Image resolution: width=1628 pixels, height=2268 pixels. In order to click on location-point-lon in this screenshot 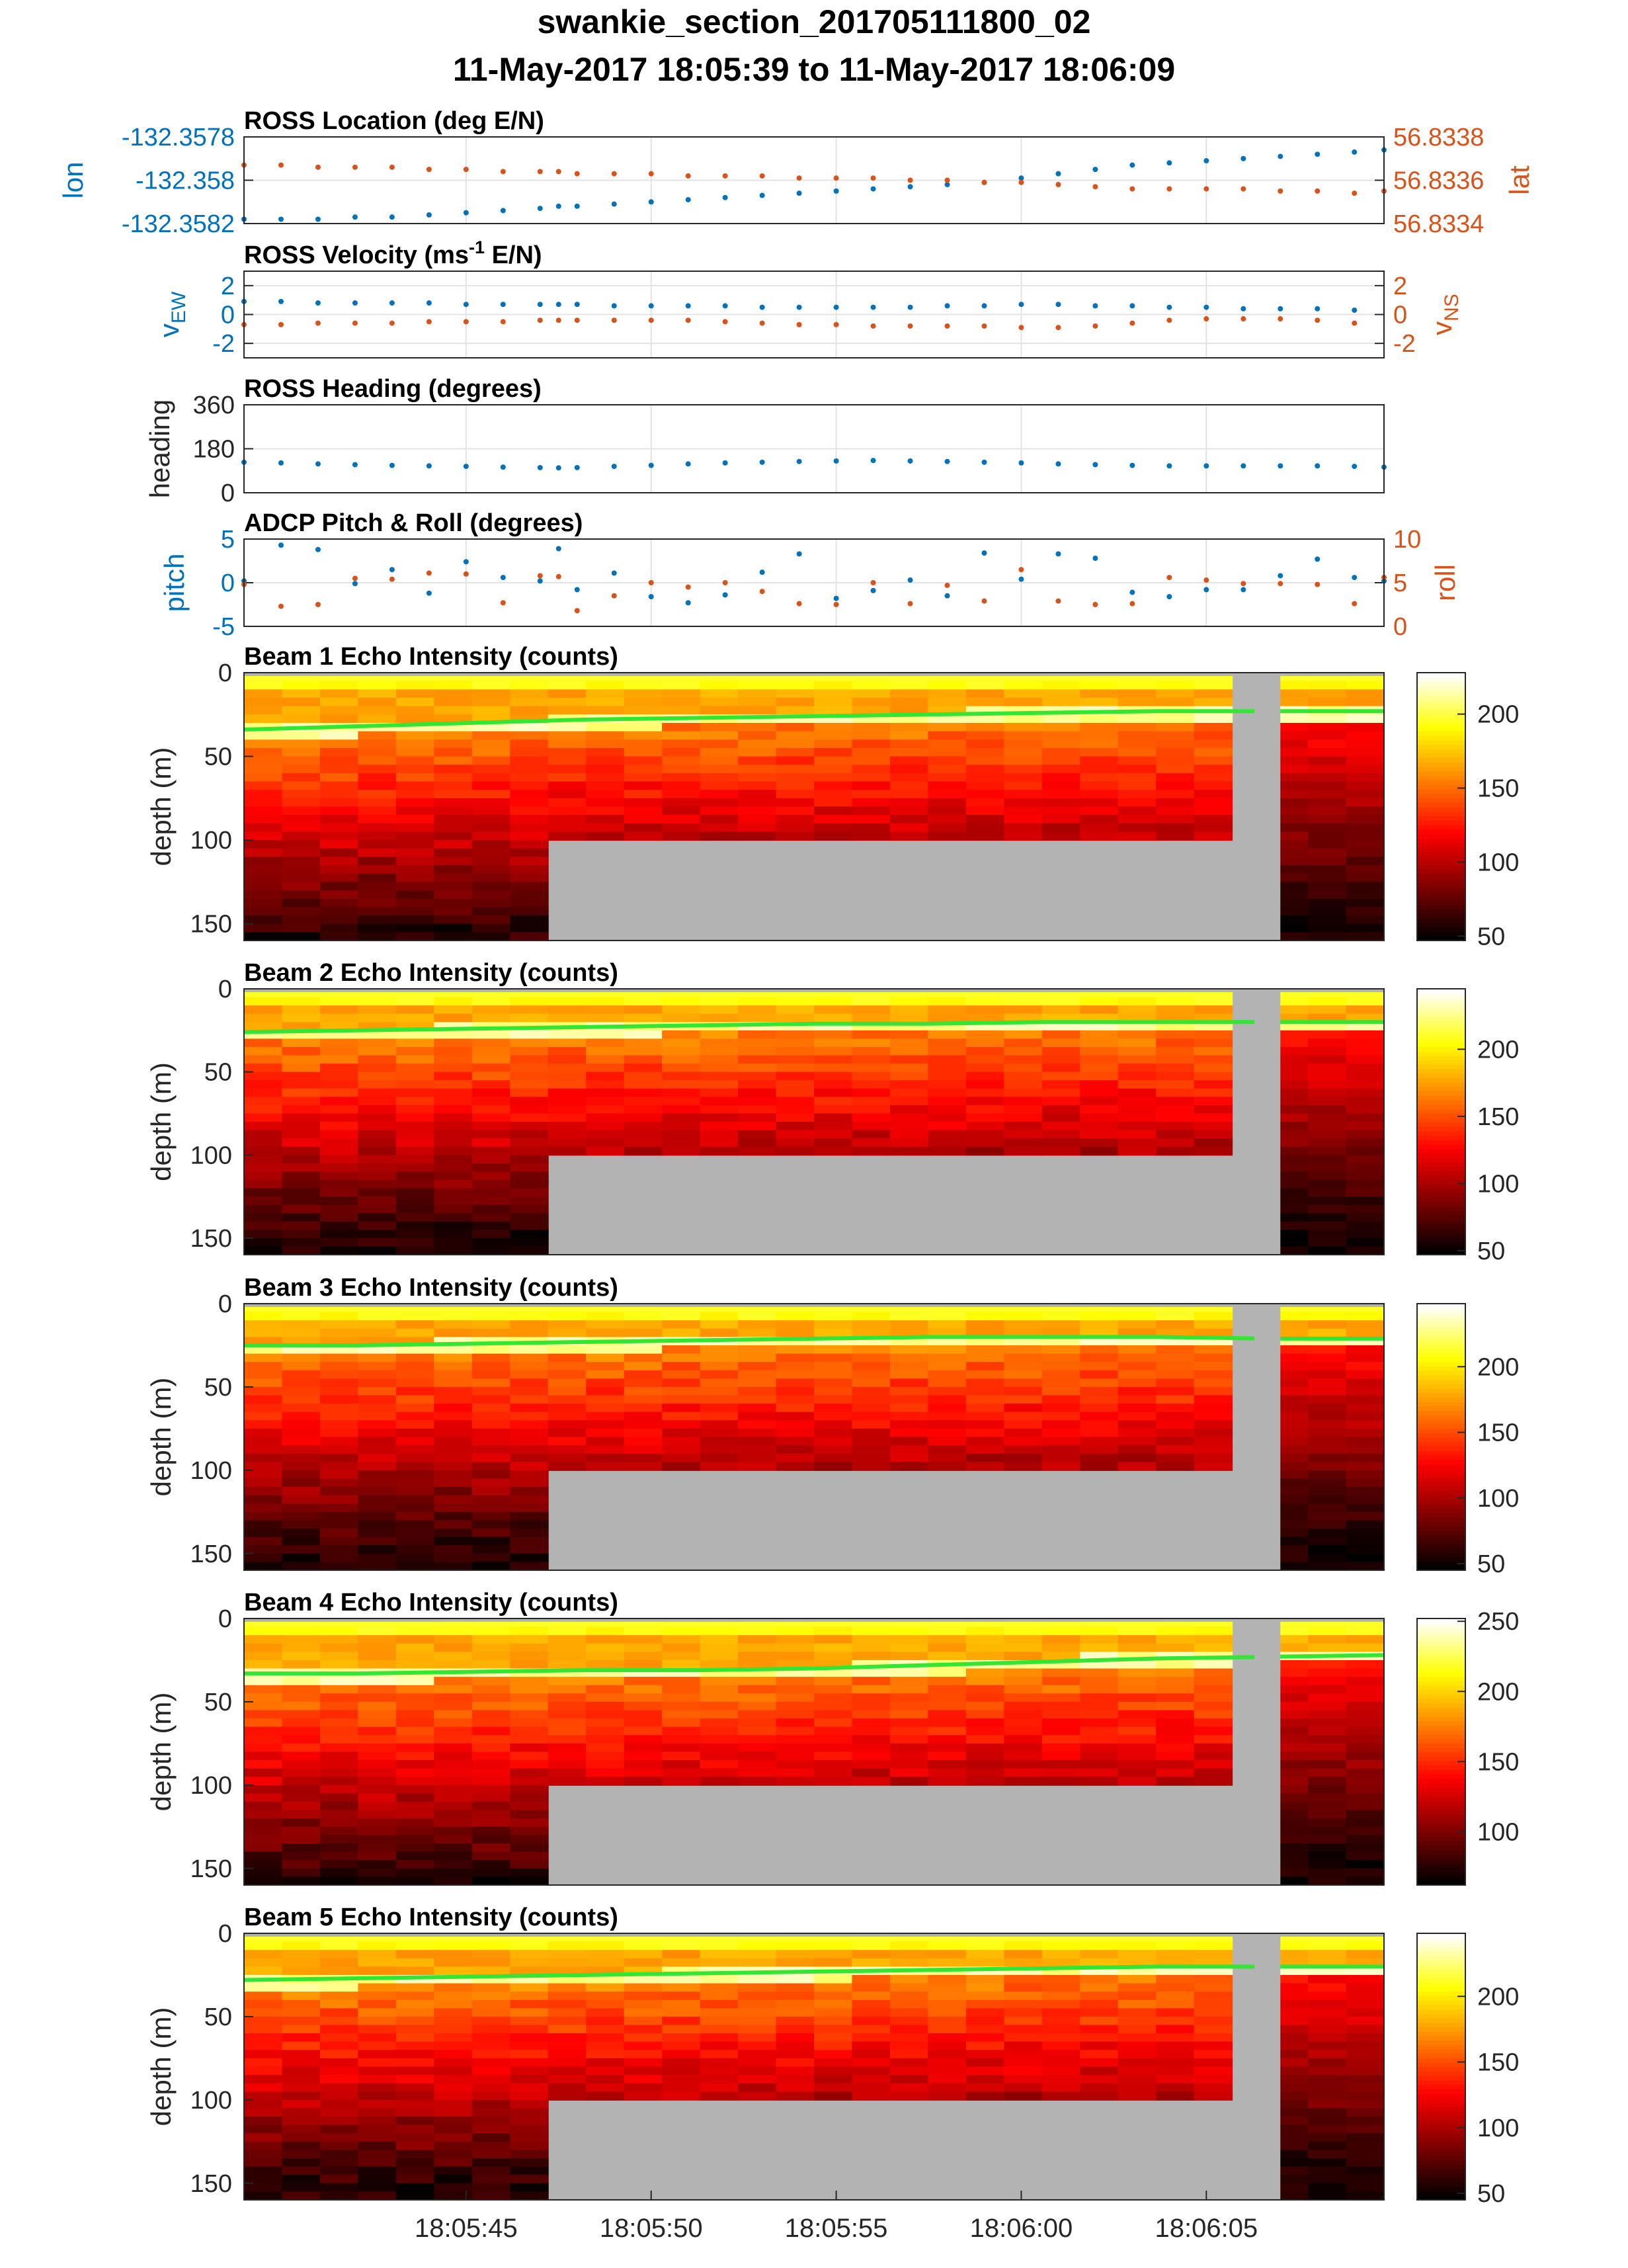, I will do `click(947, 185)`.